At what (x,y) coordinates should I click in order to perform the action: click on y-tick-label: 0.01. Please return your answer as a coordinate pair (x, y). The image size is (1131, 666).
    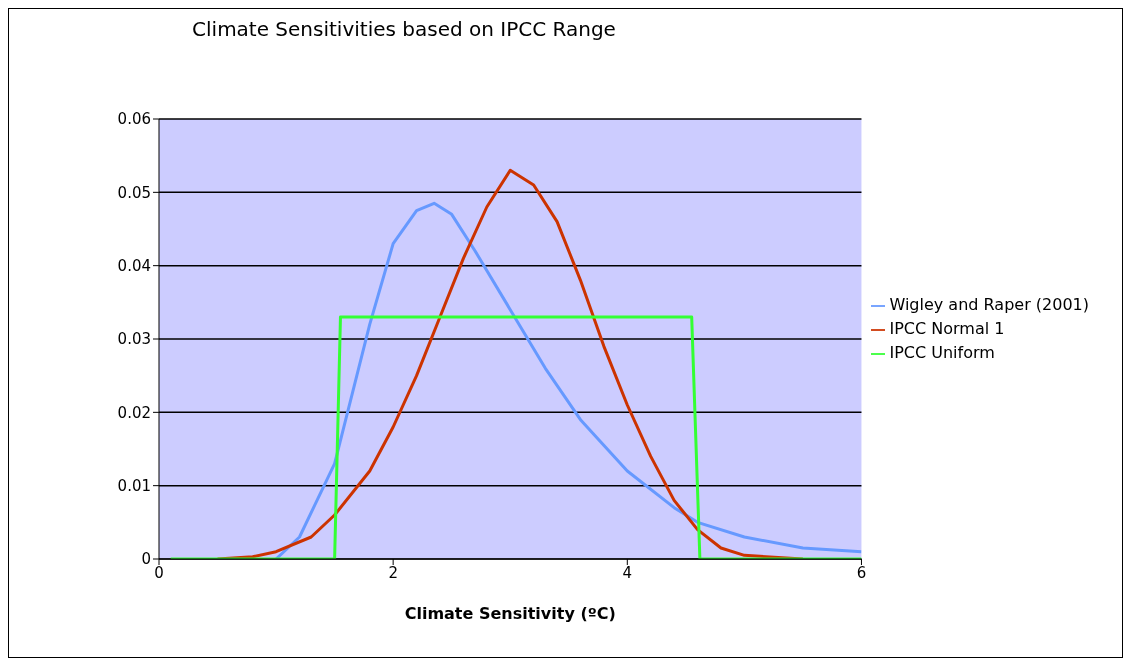
    Looking at the image, I should click on (134, 485).